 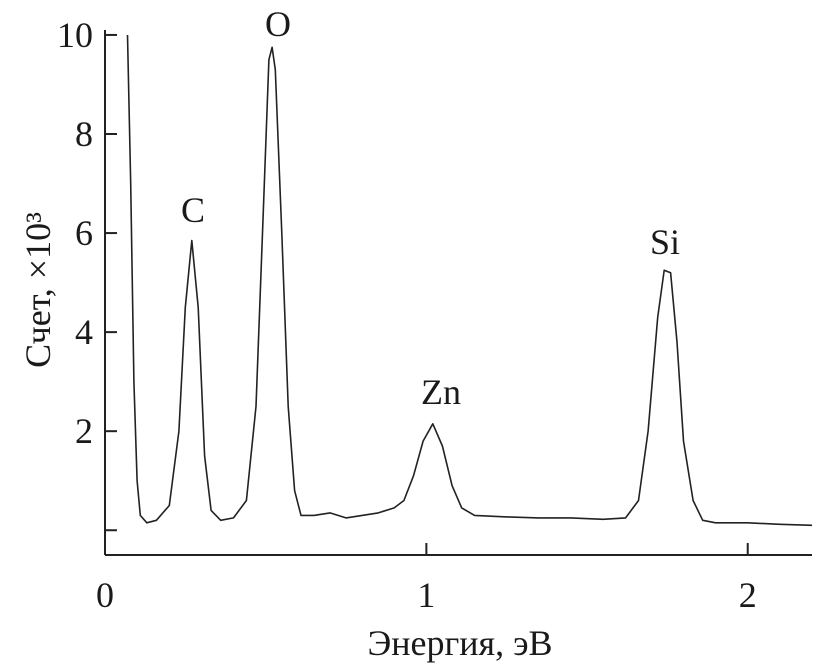 What do you see at coordinates (105, 595) in the screenshot?
I see `x-tick-label: 0` at bounding box center [105, 595].